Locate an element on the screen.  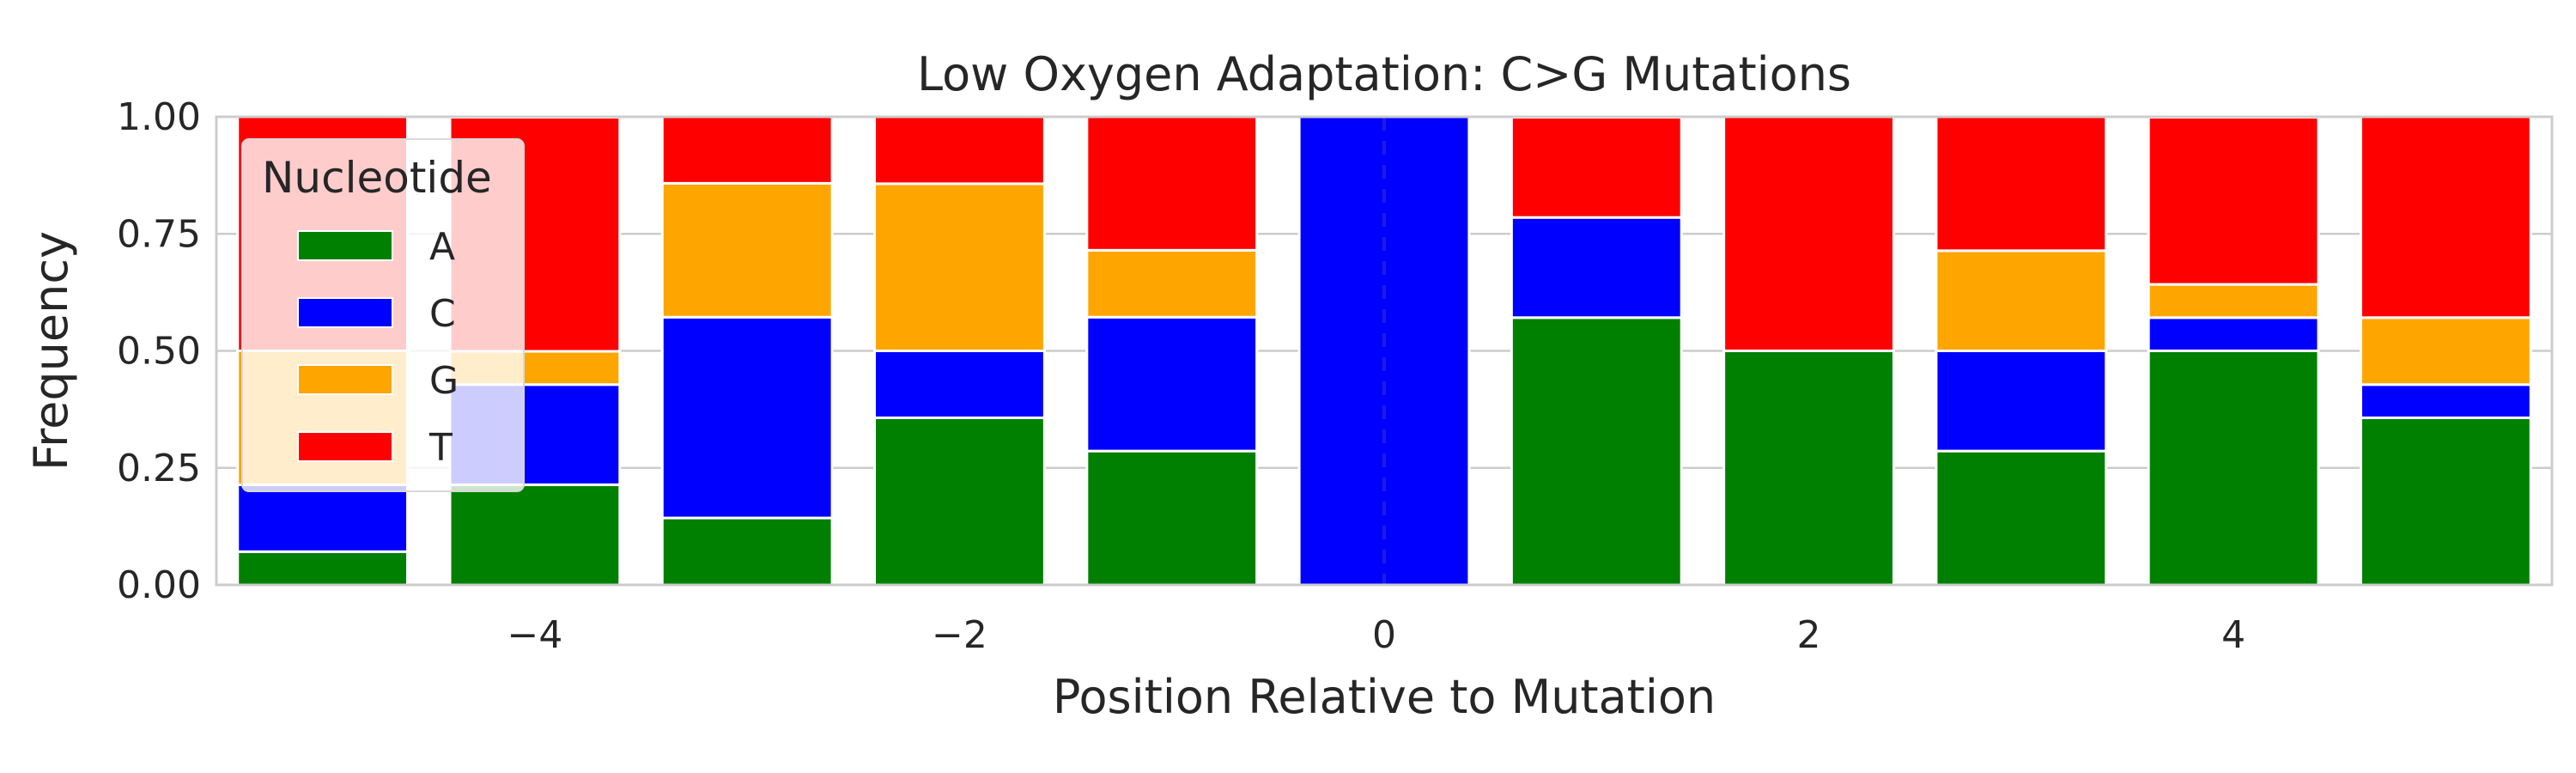
x-tick-label: 2 is located at coordinates (1809, 635).